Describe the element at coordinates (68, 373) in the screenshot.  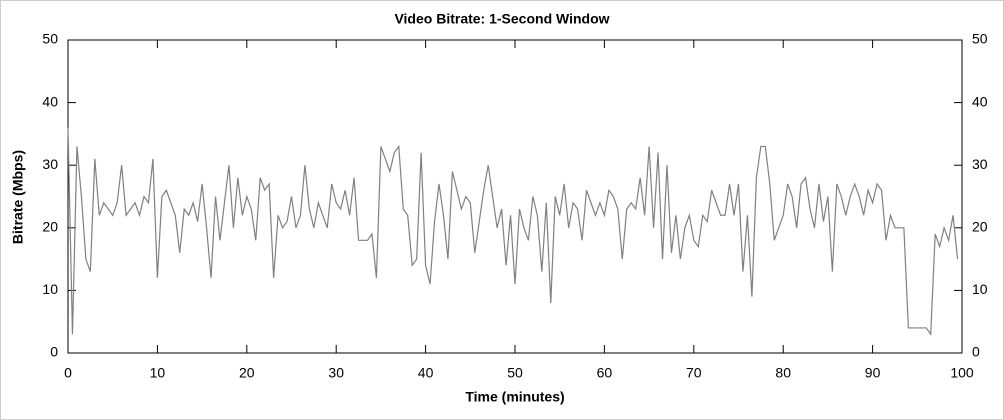
I see `x-tick-label: 0` at that location.